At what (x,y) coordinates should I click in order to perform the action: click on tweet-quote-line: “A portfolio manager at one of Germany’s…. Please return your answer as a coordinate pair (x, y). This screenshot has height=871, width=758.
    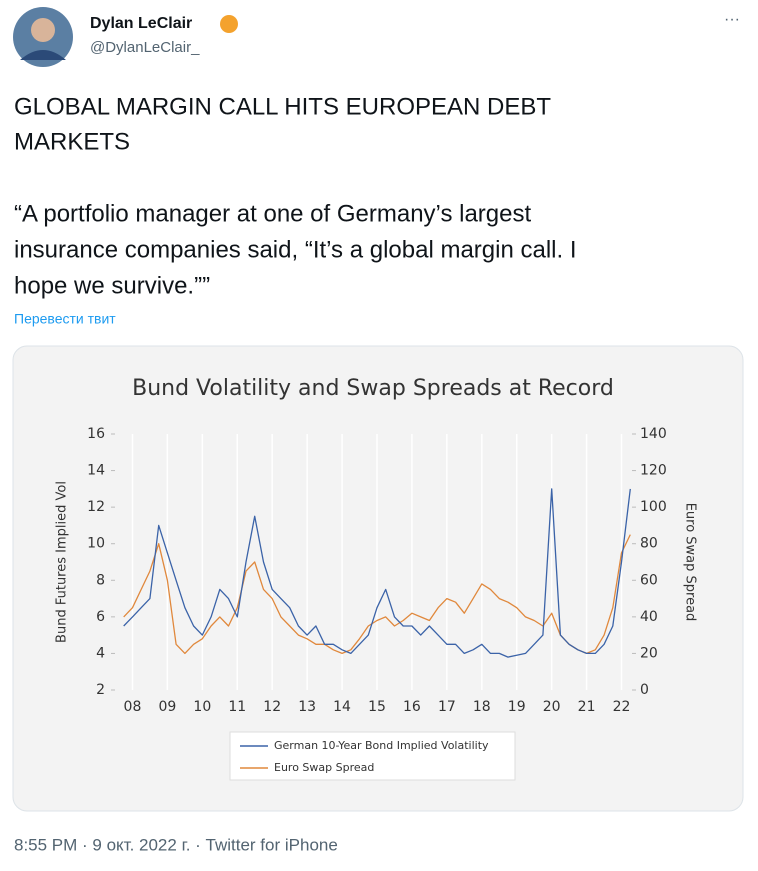
    Looking at the image, I should click on (272, 213).